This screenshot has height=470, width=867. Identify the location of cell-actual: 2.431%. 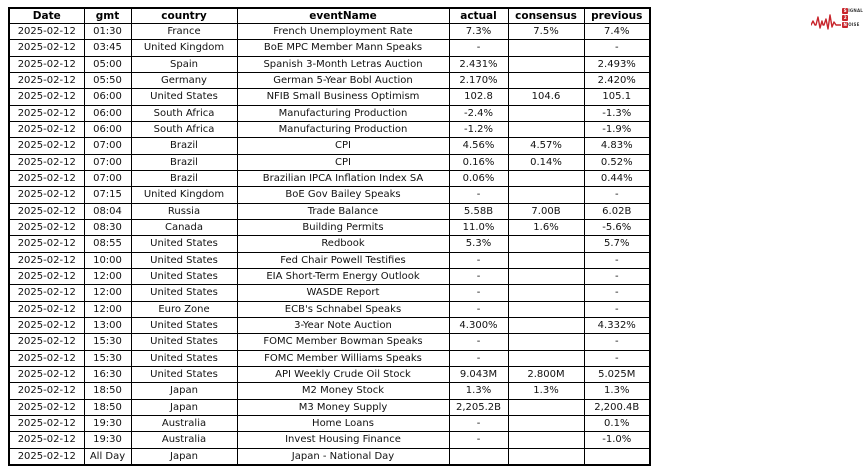
(478, 64).